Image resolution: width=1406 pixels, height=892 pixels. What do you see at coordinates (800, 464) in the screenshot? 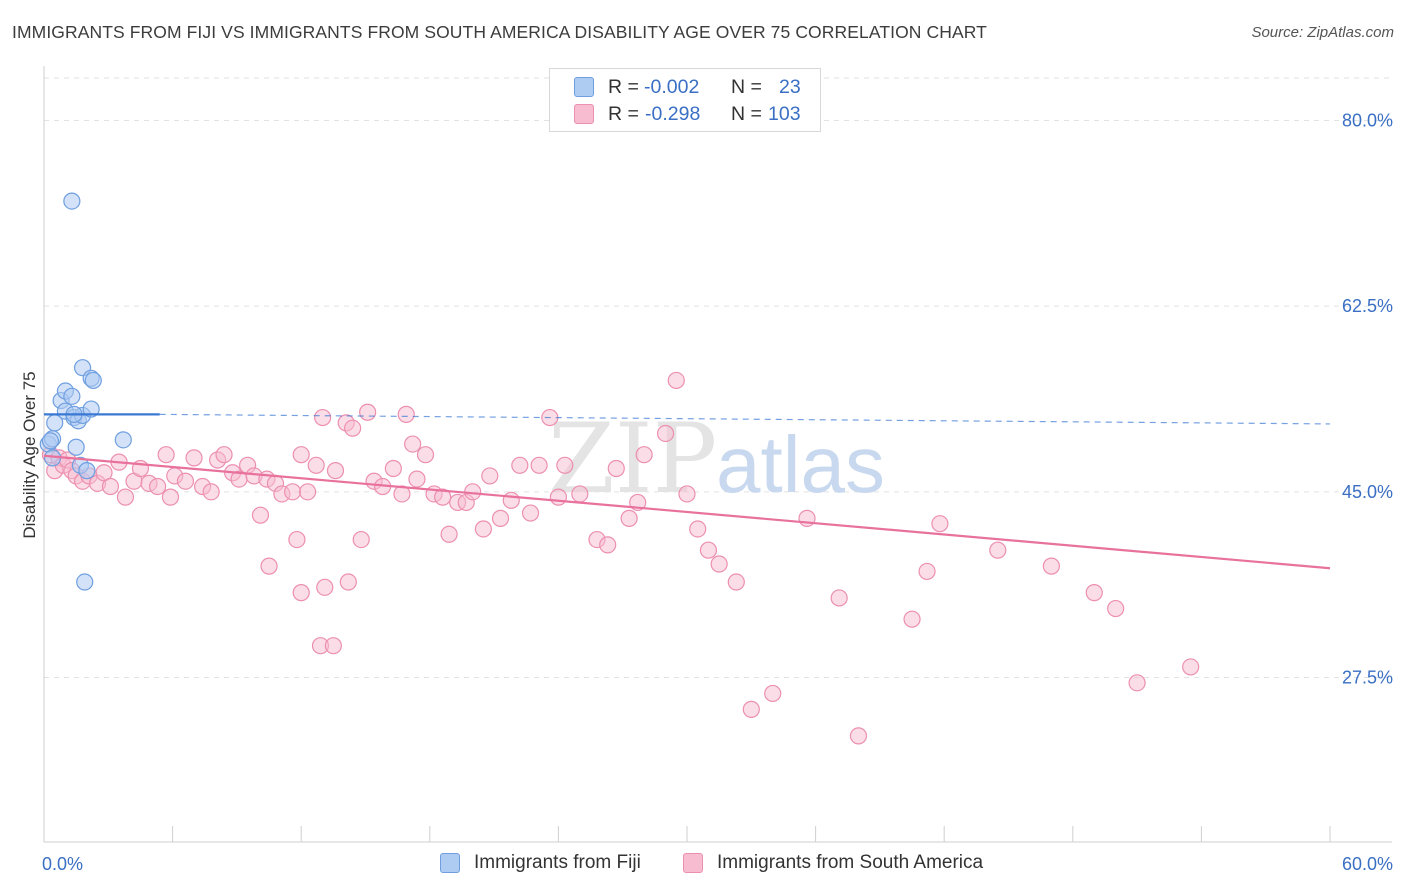
I see `watermark-atlas: atlas` at bounding box center [800, 464].